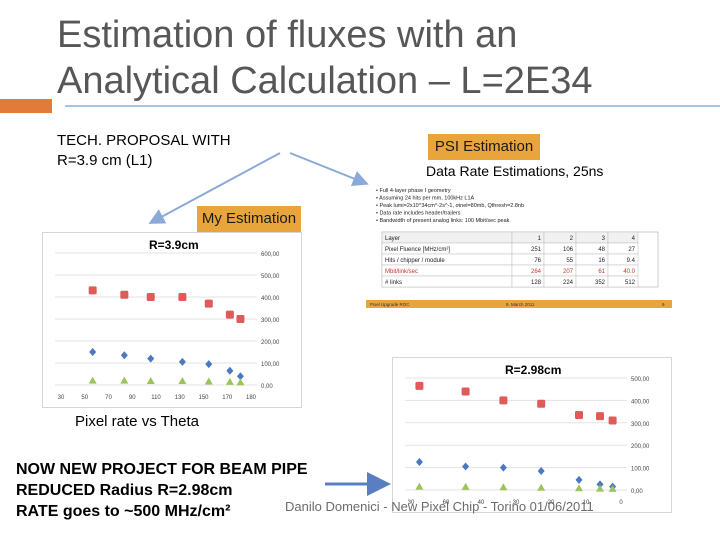 The height and width of the screenshot is (540, 720). What do you see at coordinates (572, 239) in the screenshot?
I see `psi-table-text: 2` at bounding box center [572, 239].